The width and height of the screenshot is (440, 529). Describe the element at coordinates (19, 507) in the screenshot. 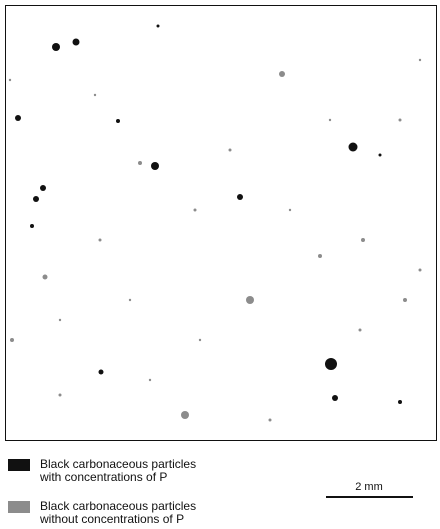

I see `legend-swatch-gray` at that location.